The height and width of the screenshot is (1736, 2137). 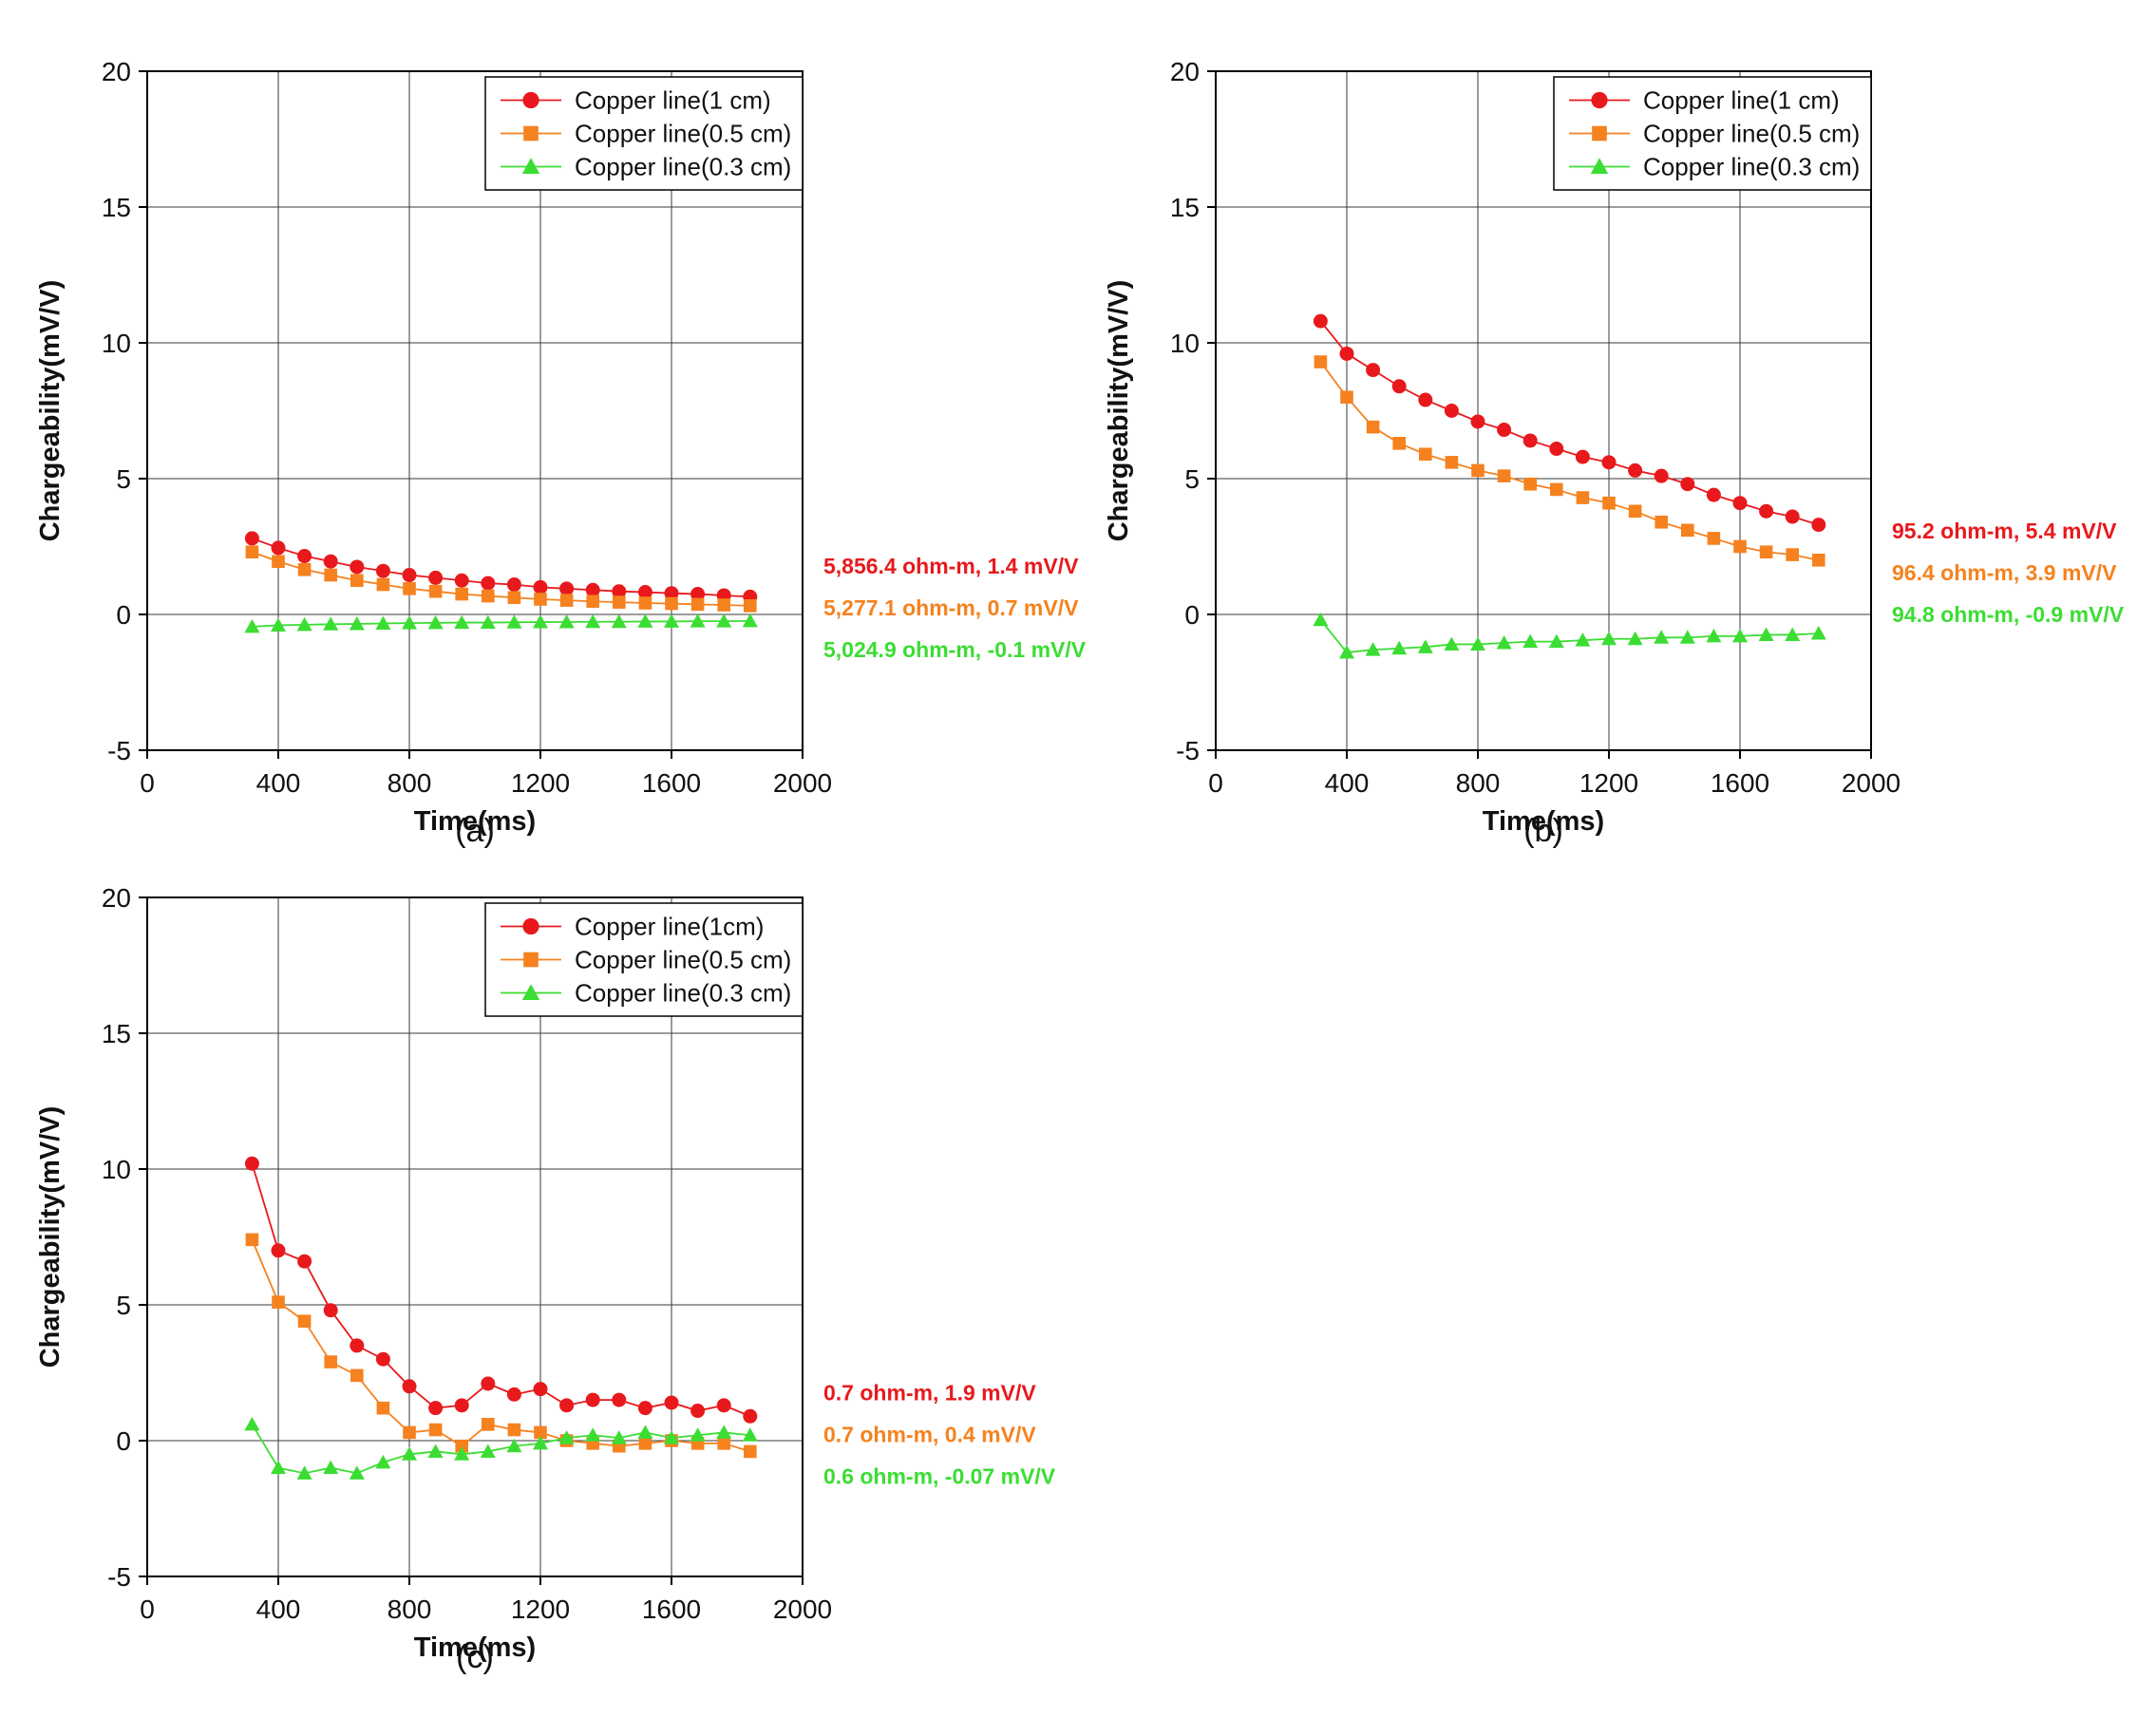 What do you see at coordinates (940, 1475) in the screenshot?
I see `series-annotation: 0.6 ohm-m, -0.07 mV/V` at bounding box center [940, 1475].